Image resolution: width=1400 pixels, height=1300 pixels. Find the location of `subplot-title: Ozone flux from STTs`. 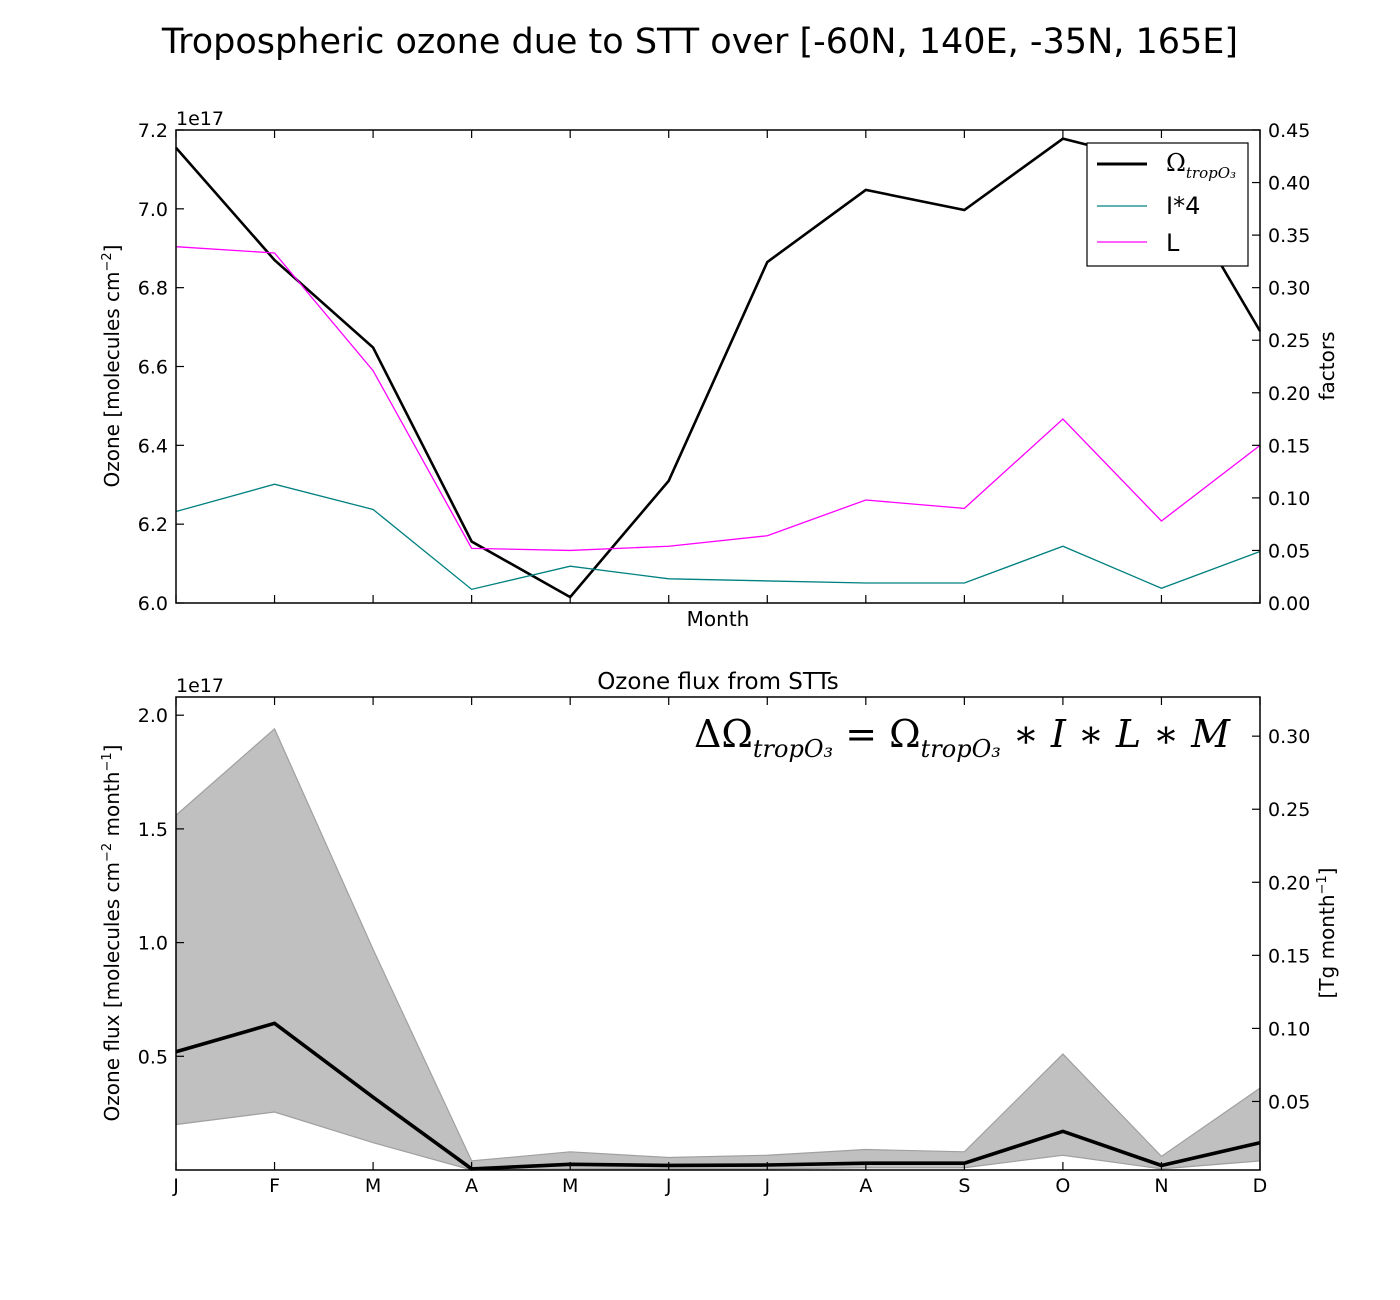

subplot-title: Ozone flux from STTs is located at coordinates (718, 682).